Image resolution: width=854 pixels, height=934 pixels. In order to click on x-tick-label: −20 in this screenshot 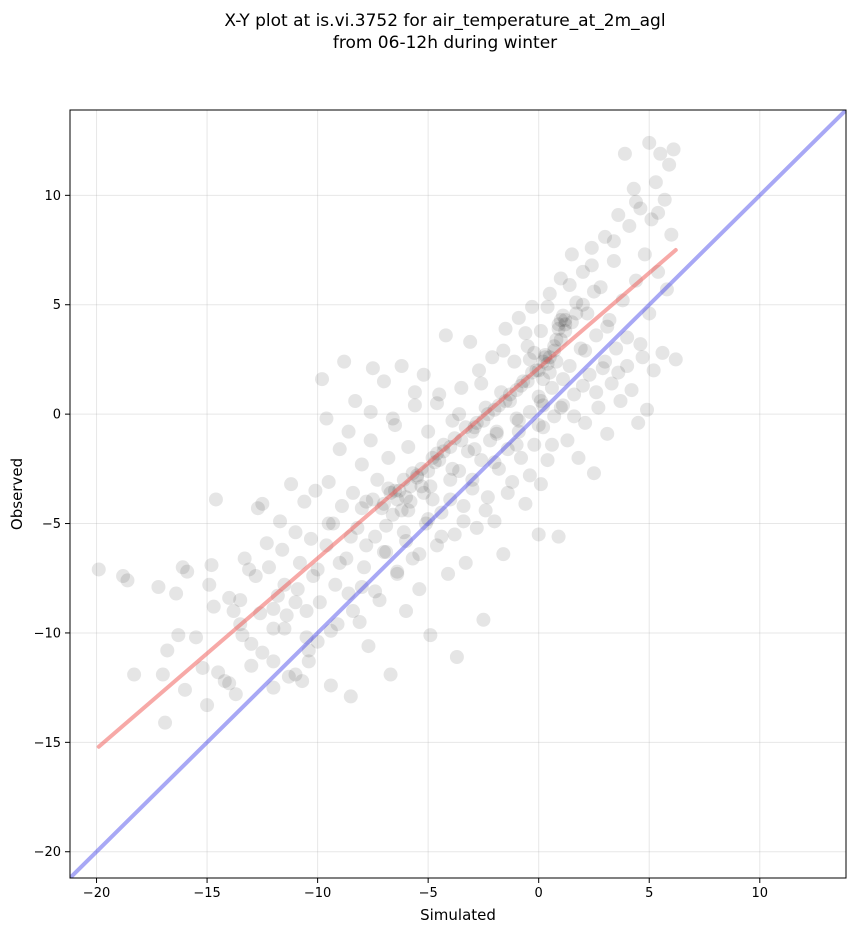, I will do `click(96, 893)`.